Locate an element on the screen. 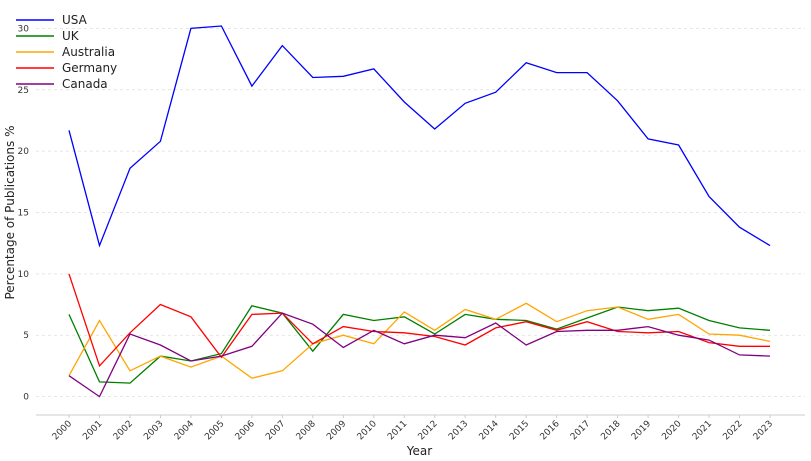  x-tick-label: 2002 is located at coordinates (123, 430).